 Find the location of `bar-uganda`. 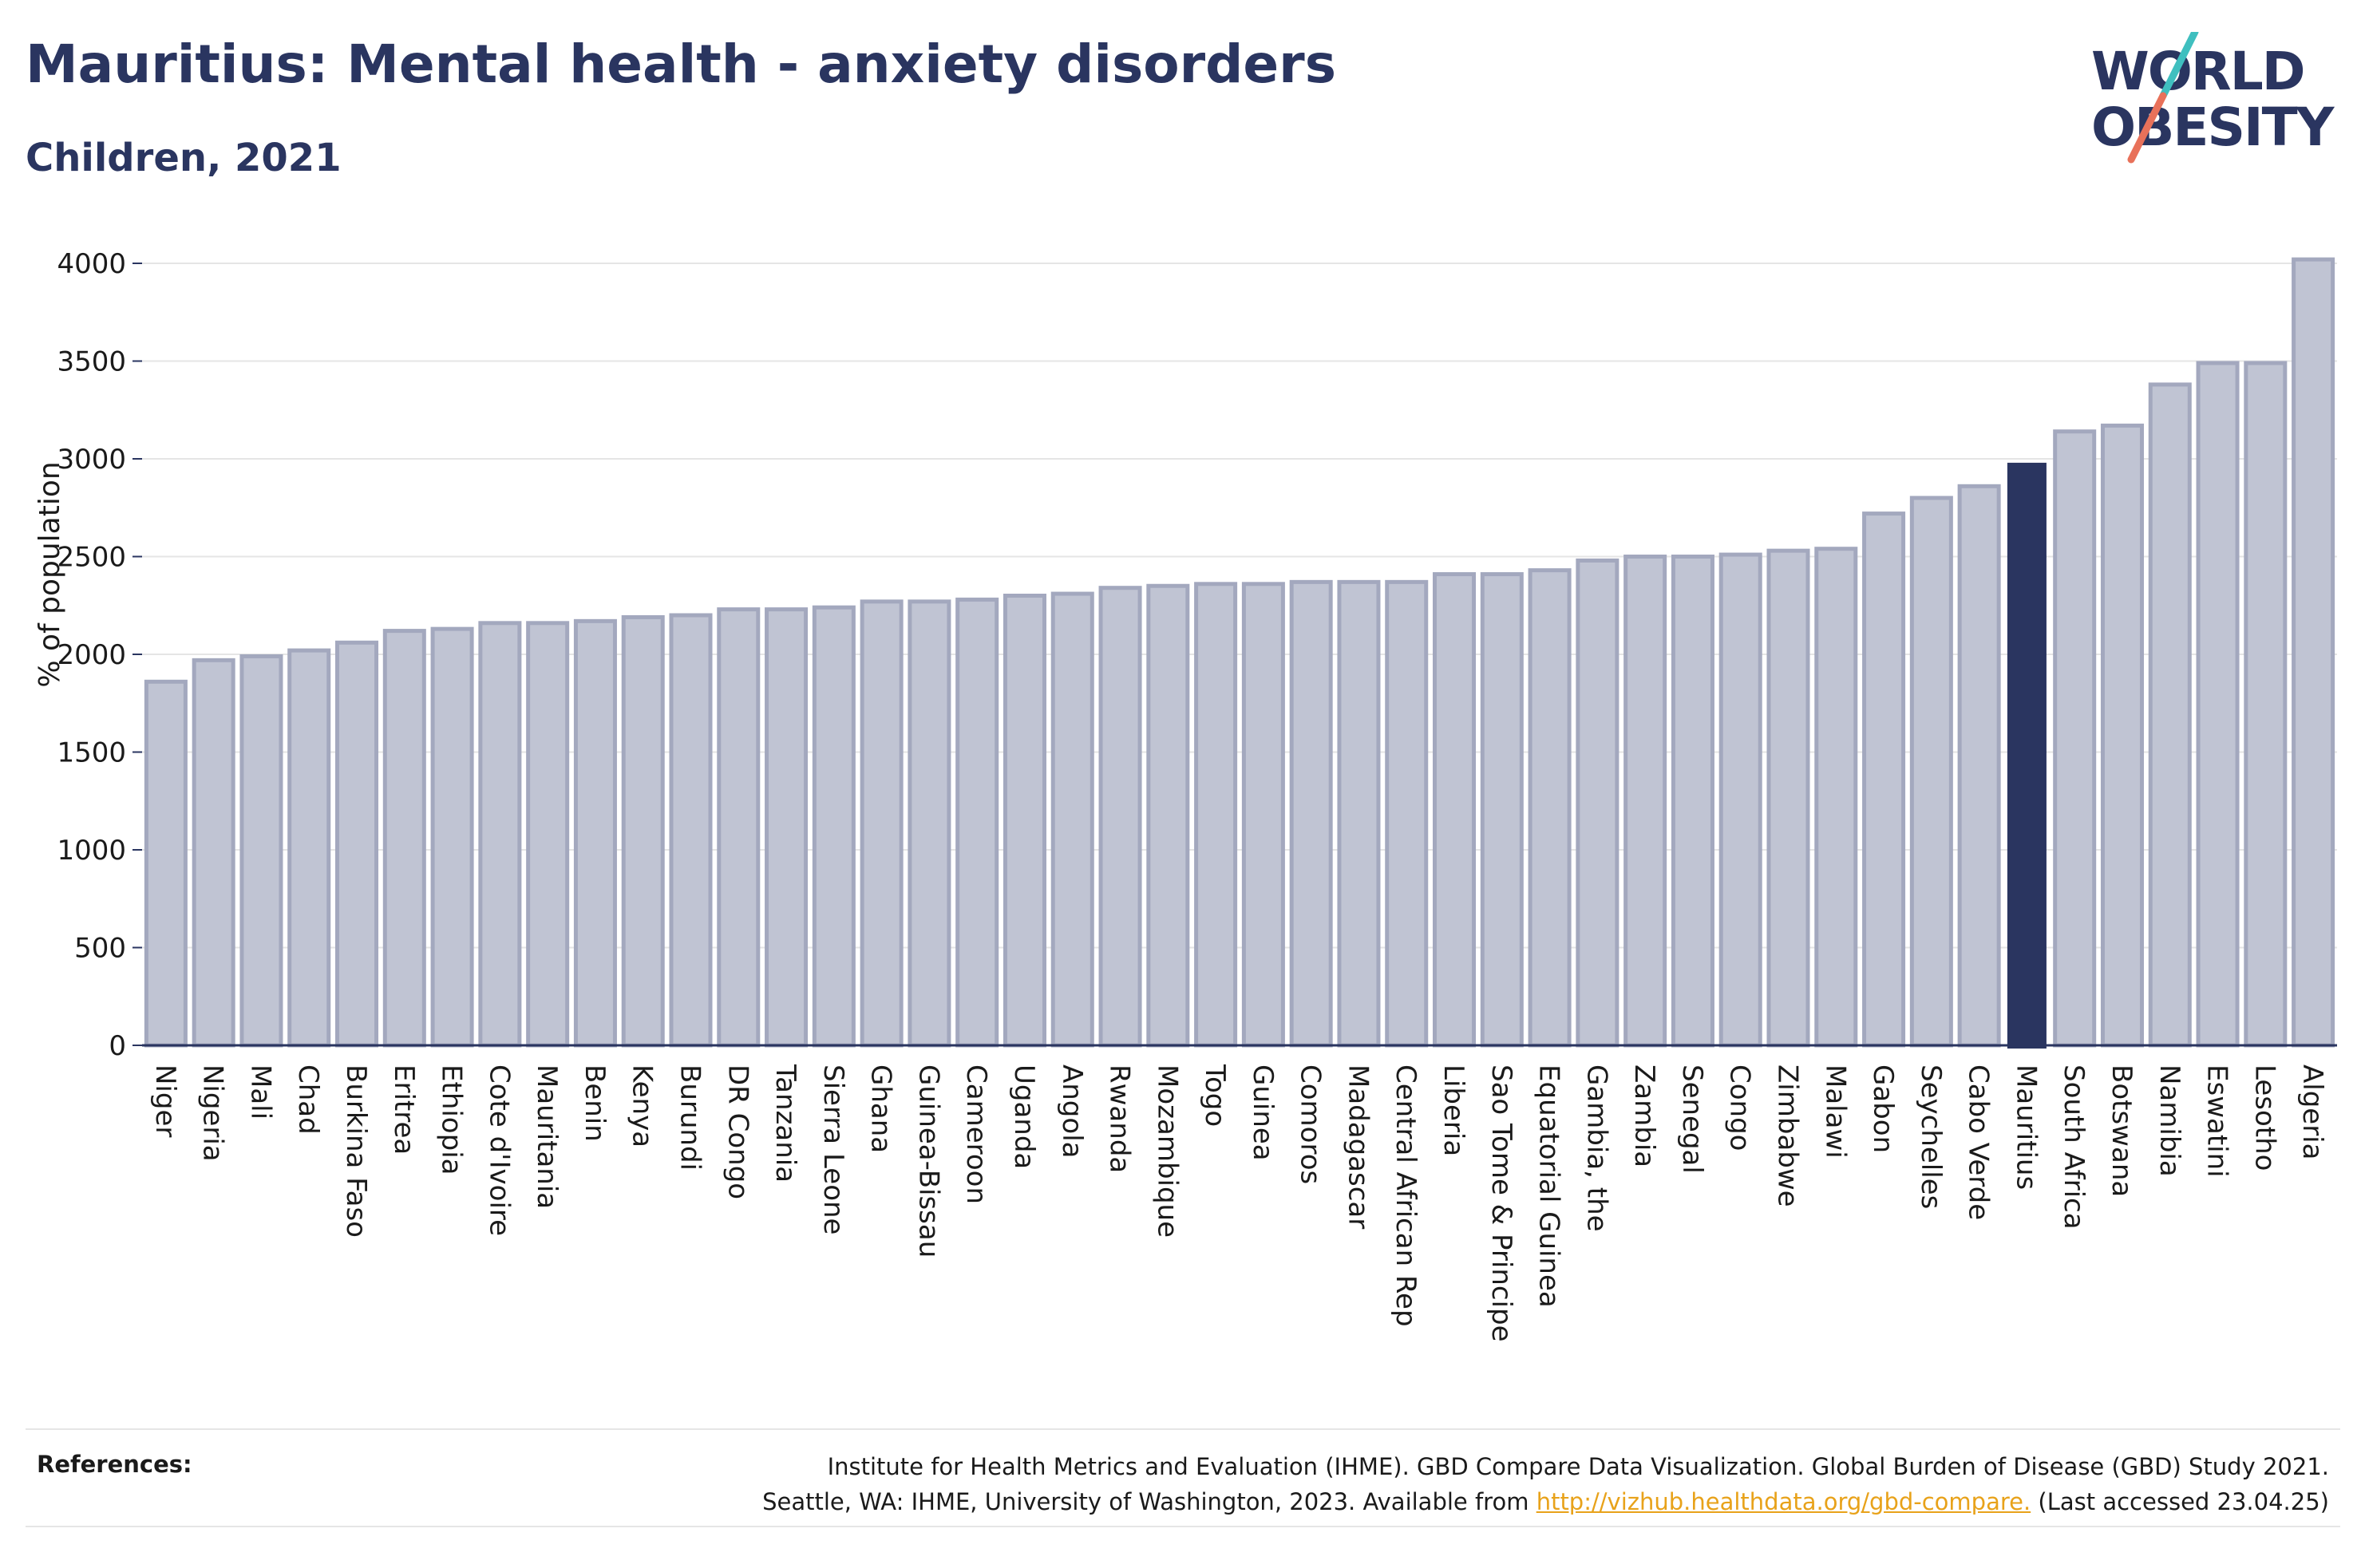

bar-uganda is located at coordinates (1024, 821).